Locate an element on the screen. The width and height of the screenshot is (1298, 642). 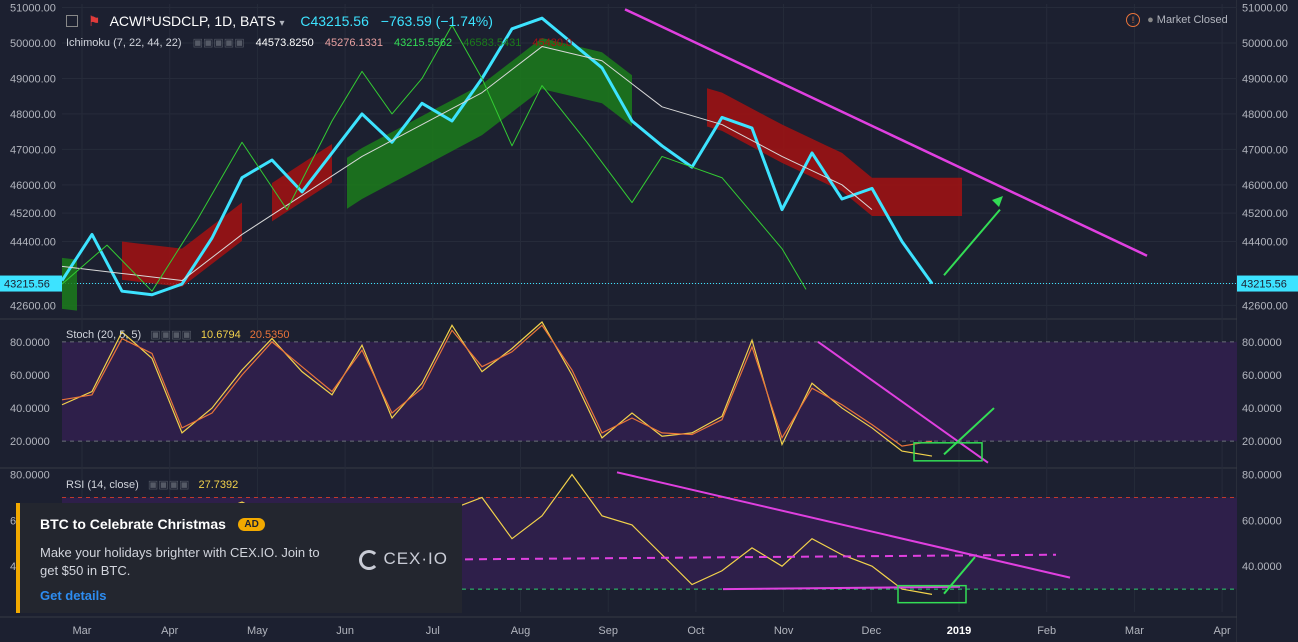
rsi-dashed-level is located at coordinates (760, 557).